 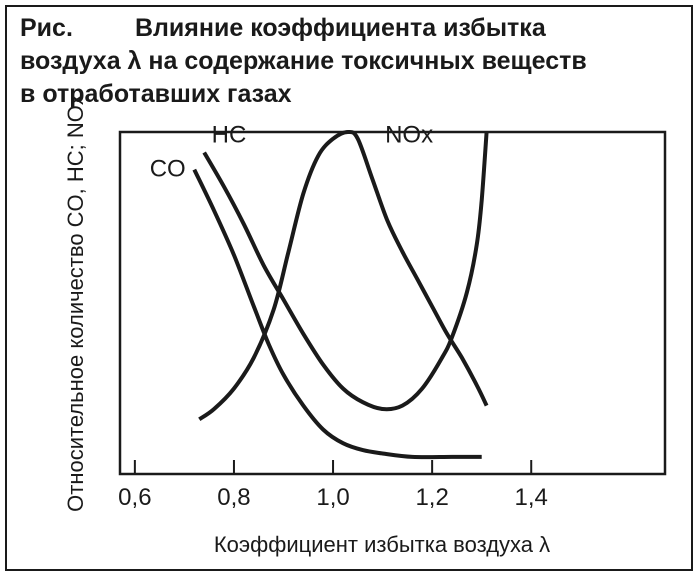 I want to click on x-tick-label: 1,4, so click(x=531, y=497).